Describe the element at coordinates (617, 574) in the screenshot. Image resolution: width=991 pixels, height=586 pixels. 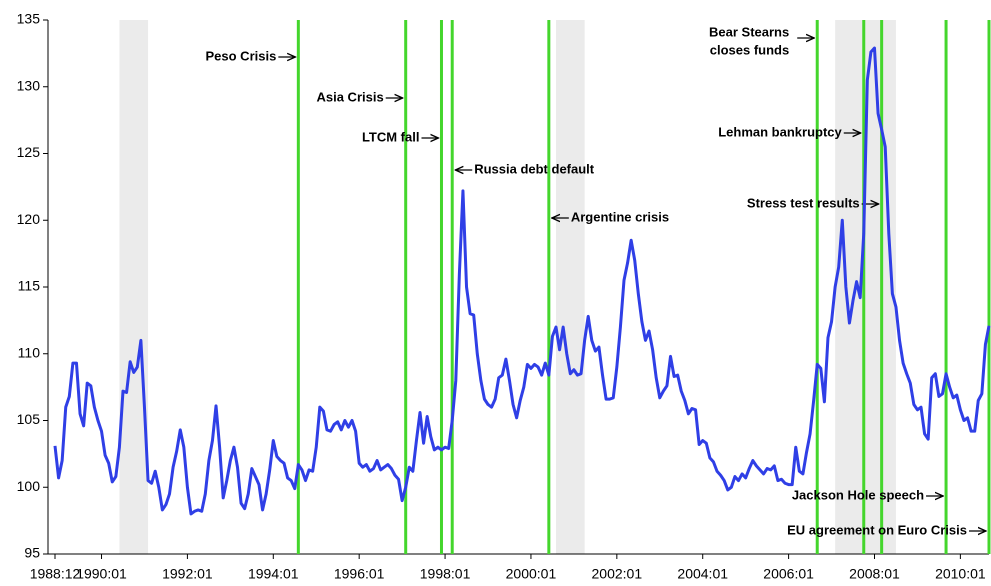
I see `x-tick-label: 2002:01` at that location.